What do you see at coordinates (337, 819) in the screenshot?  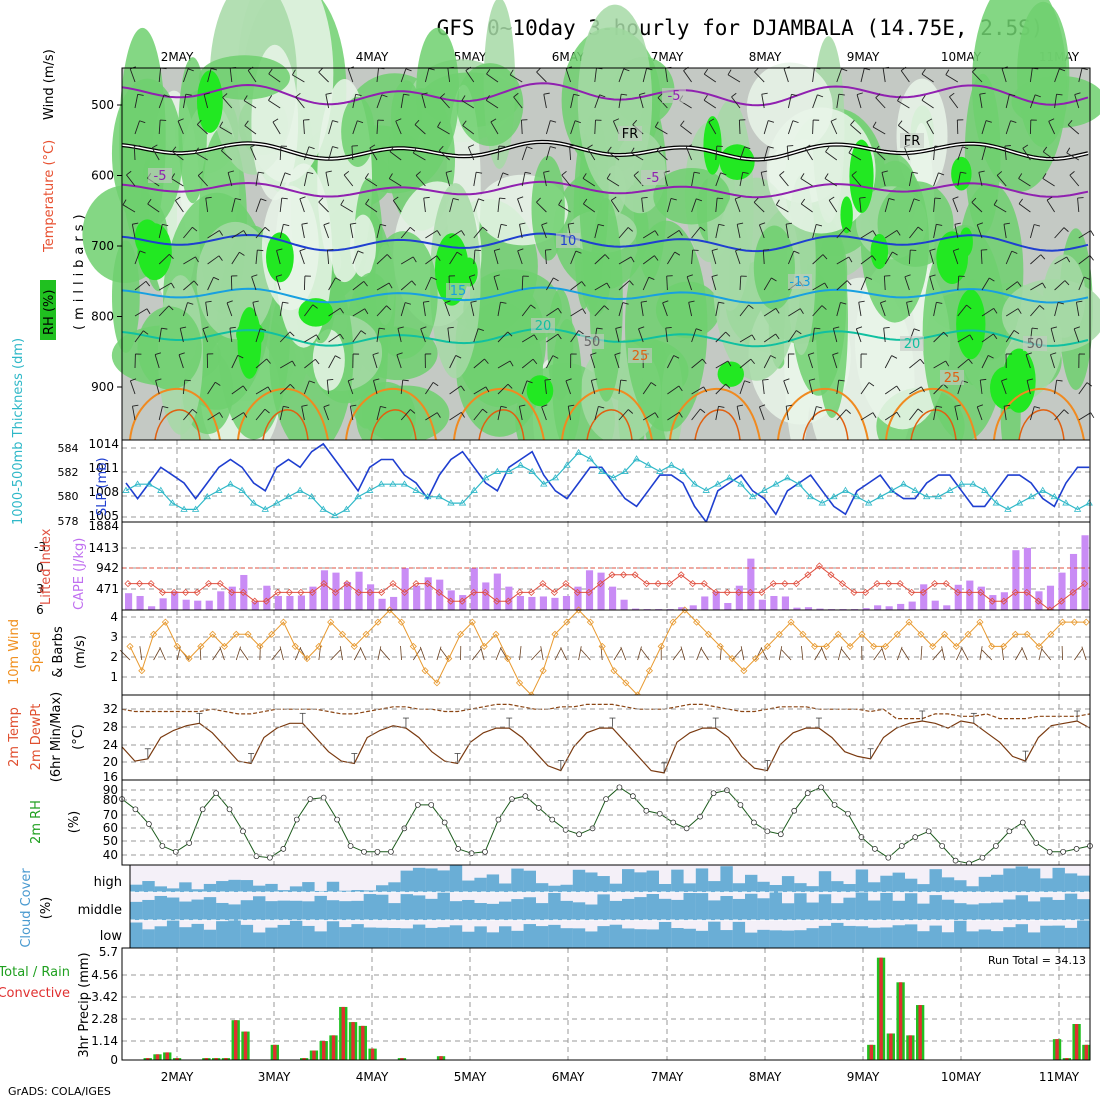 I see `rh-point` at bounding box center [337, 819].